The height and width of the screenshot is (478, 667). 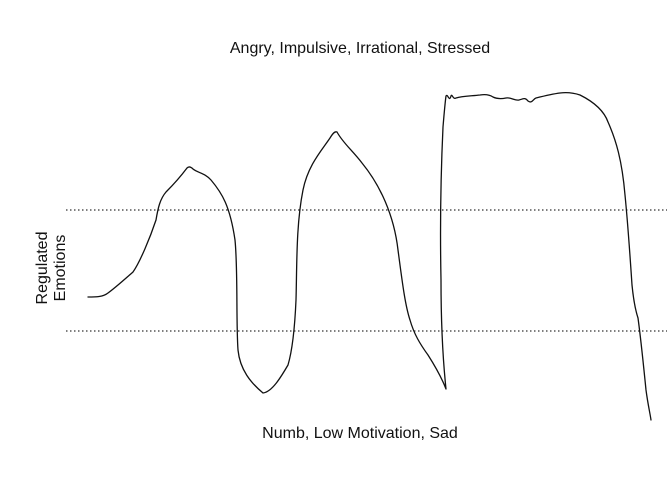 I want to click on regulated-zone-label: Regulated Emotions, so click(x=52, y=268).